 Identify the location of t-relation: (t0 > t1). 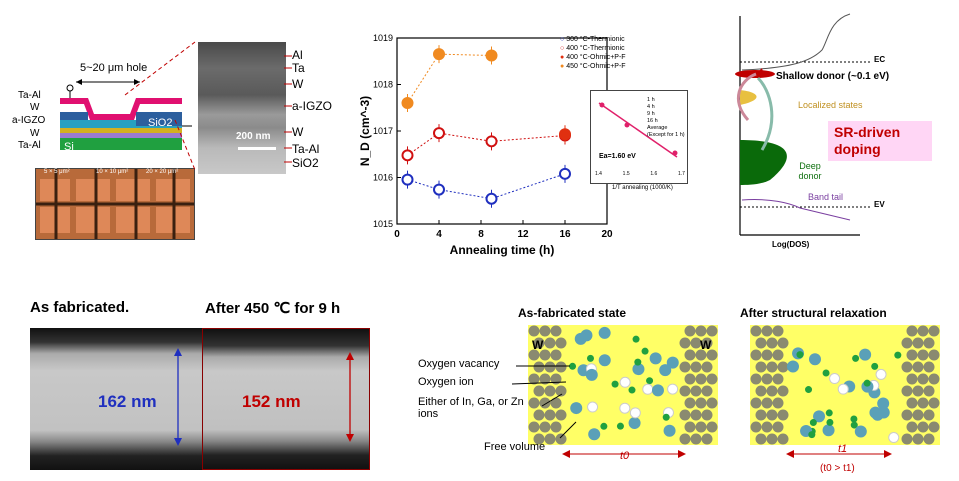
(837, 468).